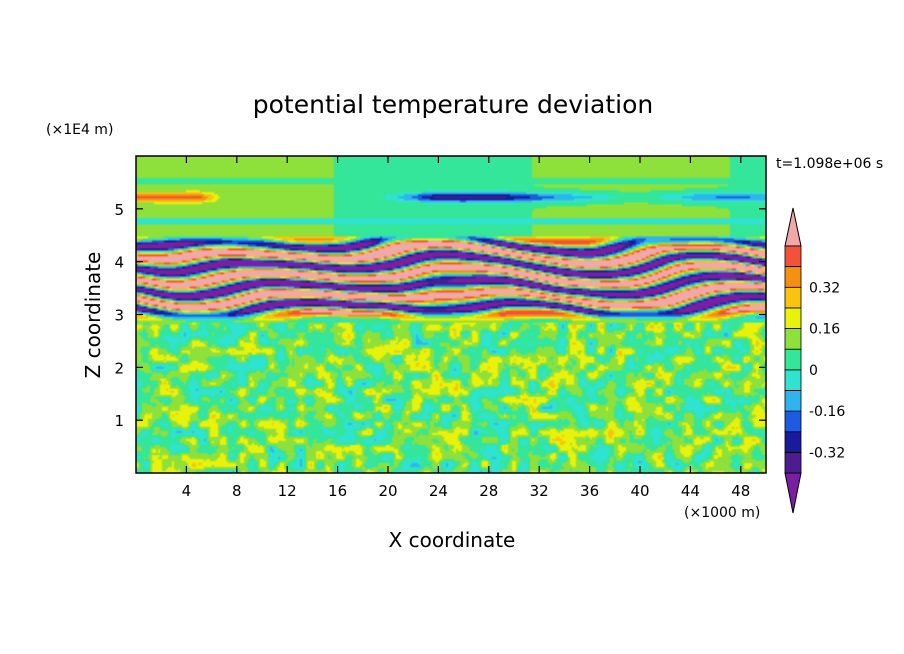 Image resolution: width=904 pixels, height=654 pixels. What do you see at coordinates (119, 263) in the screenshot?
I see `y-tick-label: 4` at bounding box center [119, 263].